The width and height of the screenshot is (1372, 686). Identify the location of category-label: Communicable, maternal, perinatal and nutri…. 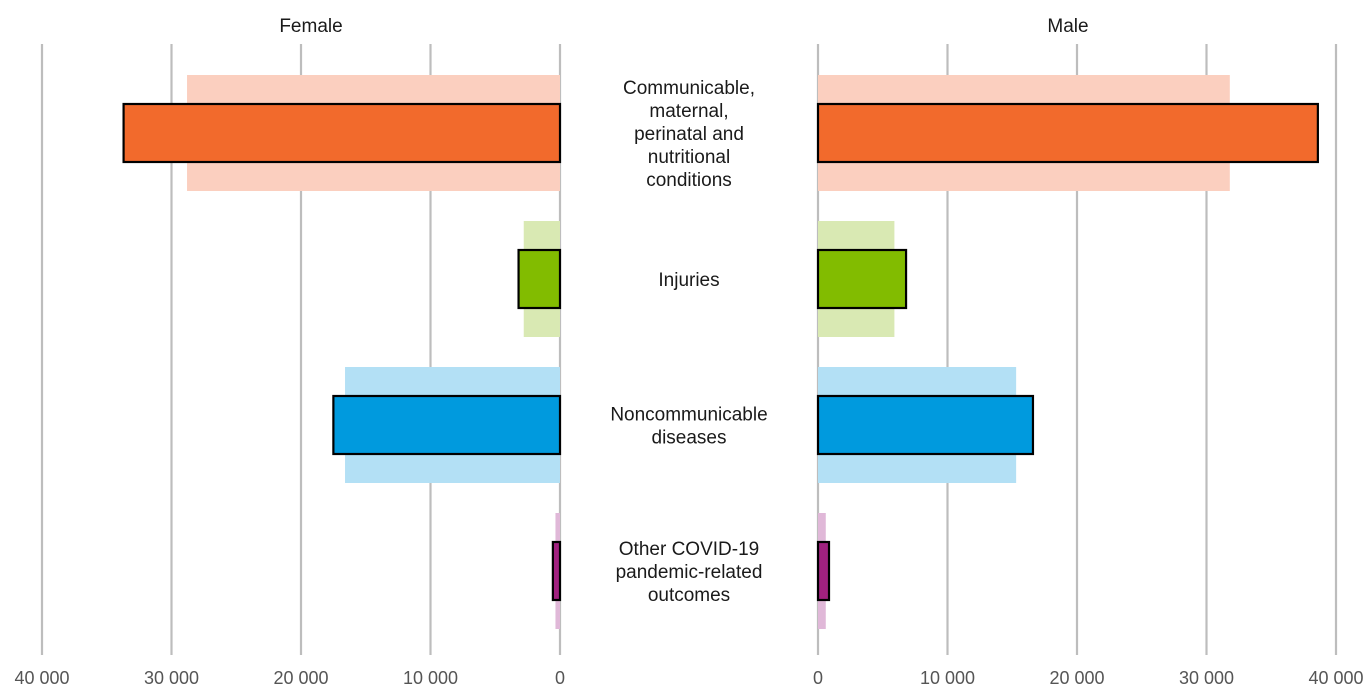
(689, 134).